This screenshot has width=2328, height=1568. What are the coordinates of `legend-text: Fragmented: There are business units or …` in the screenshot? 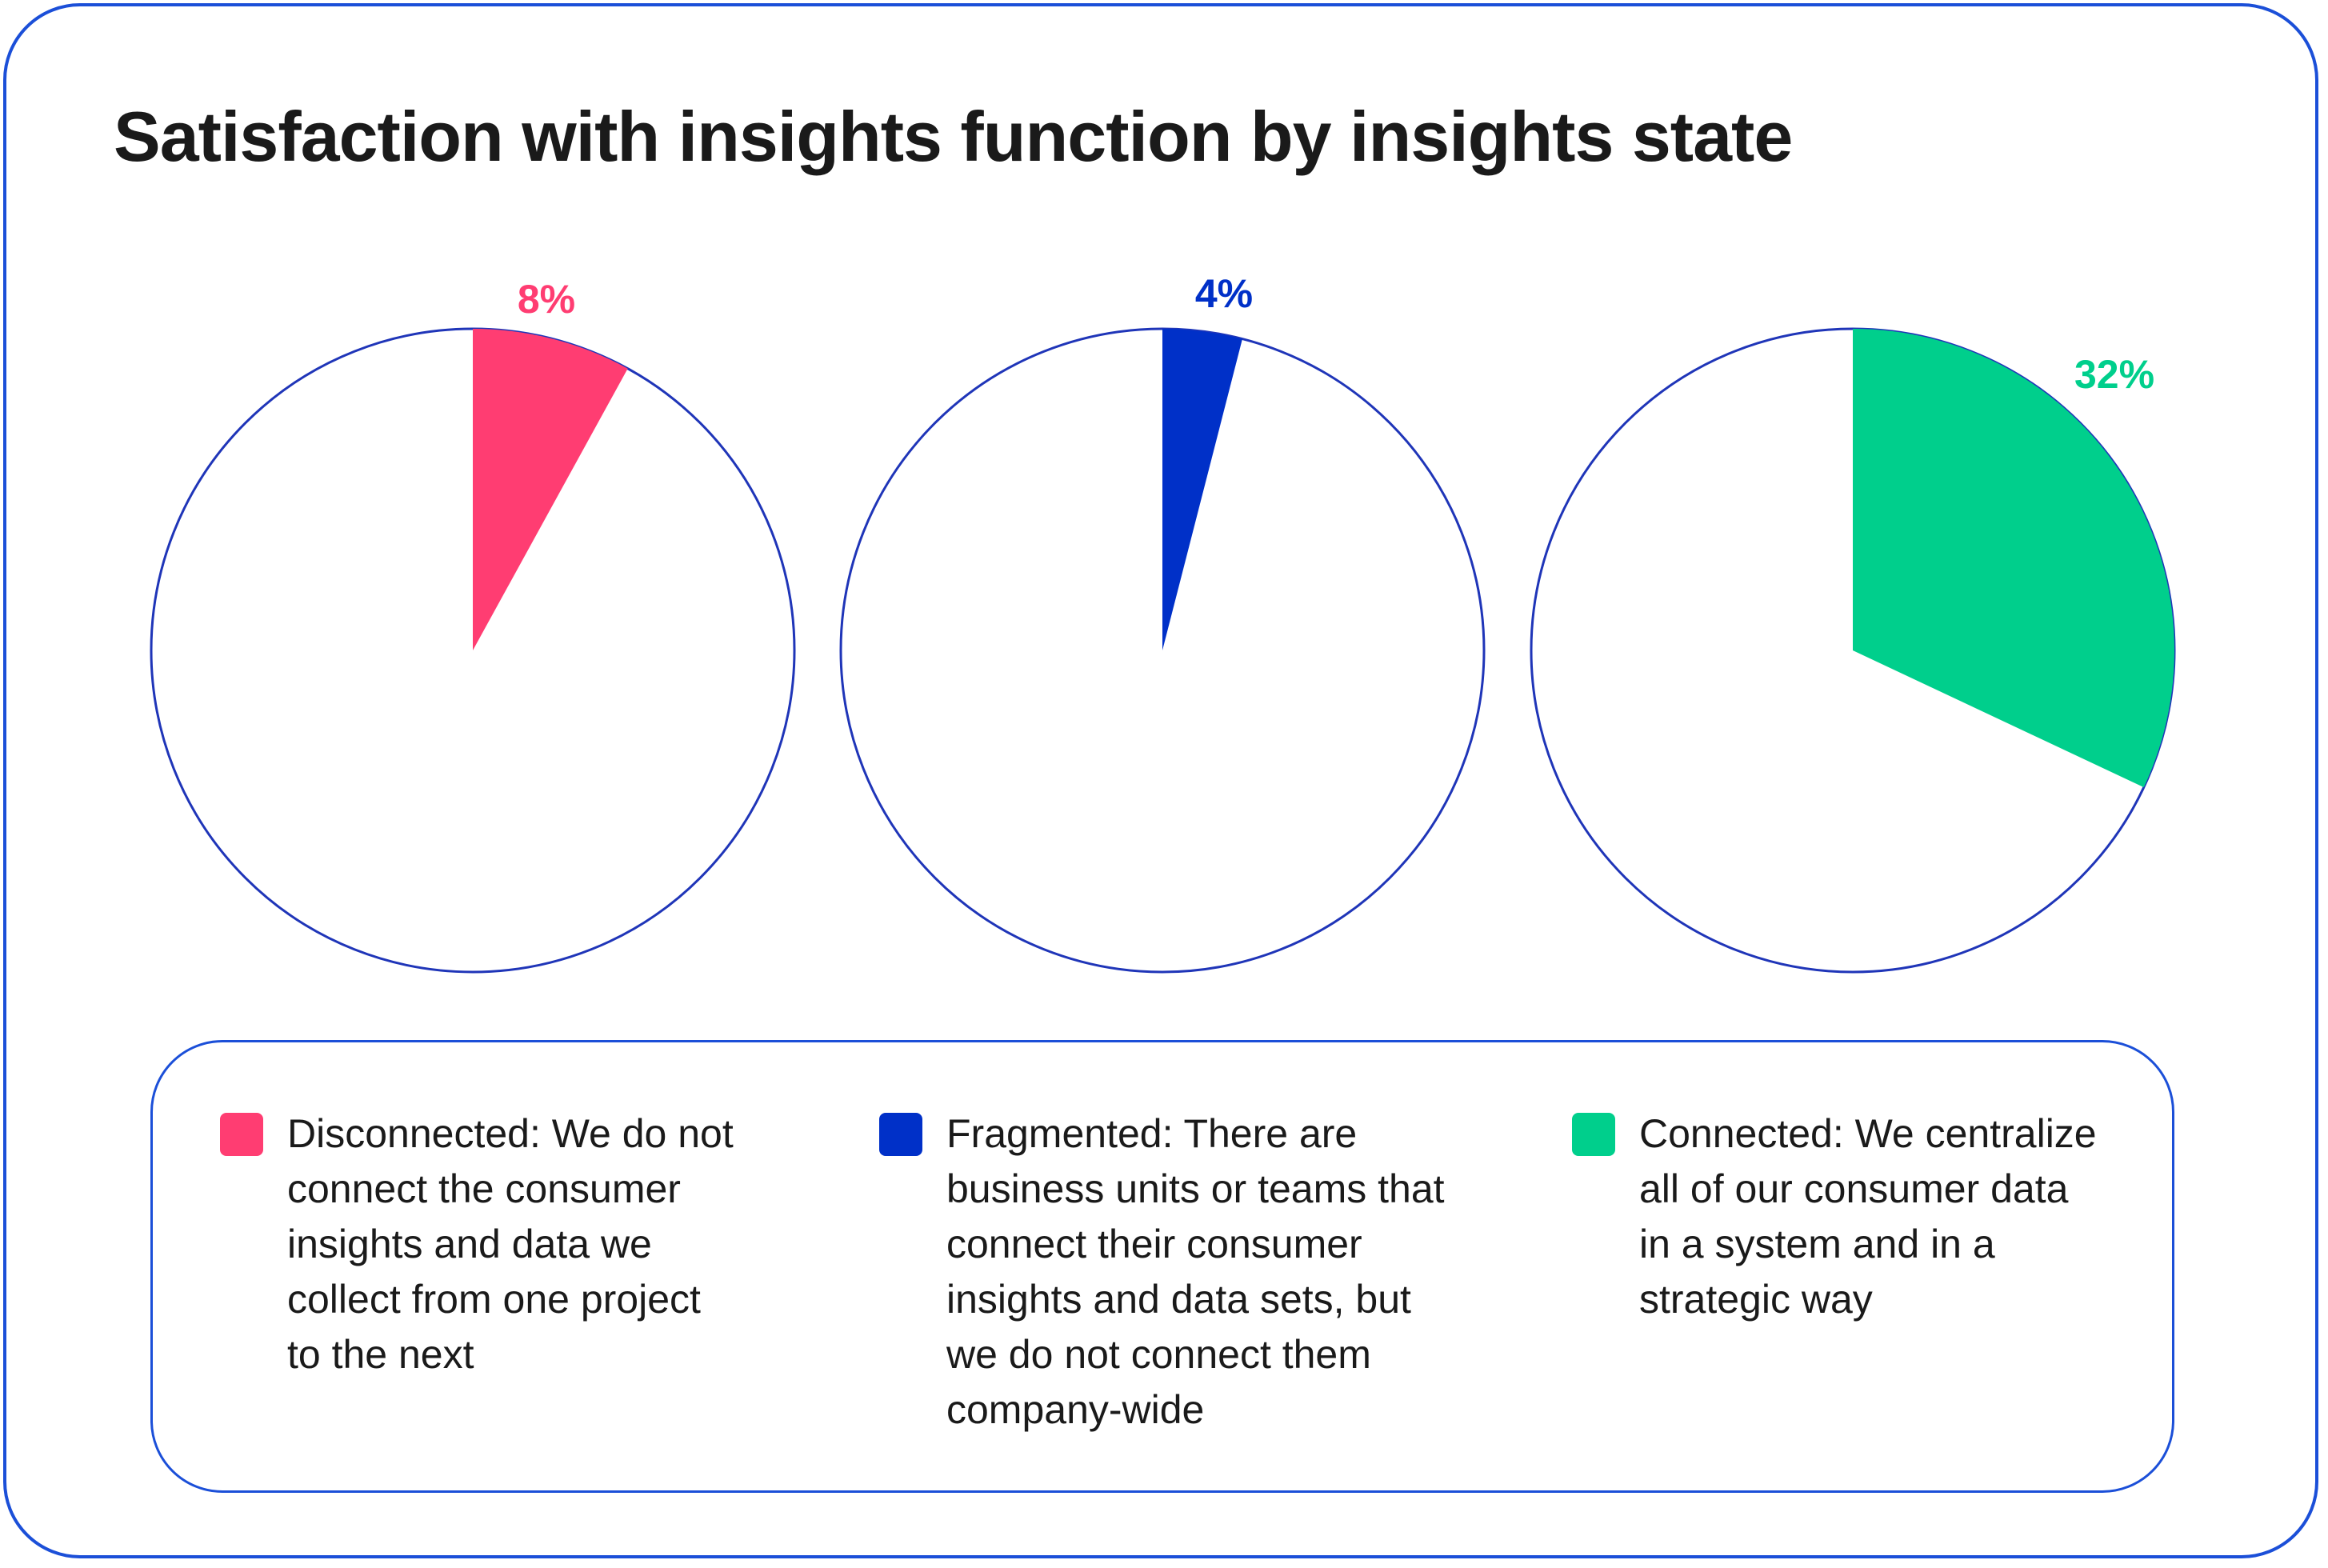 It's located at (1195, 1272).